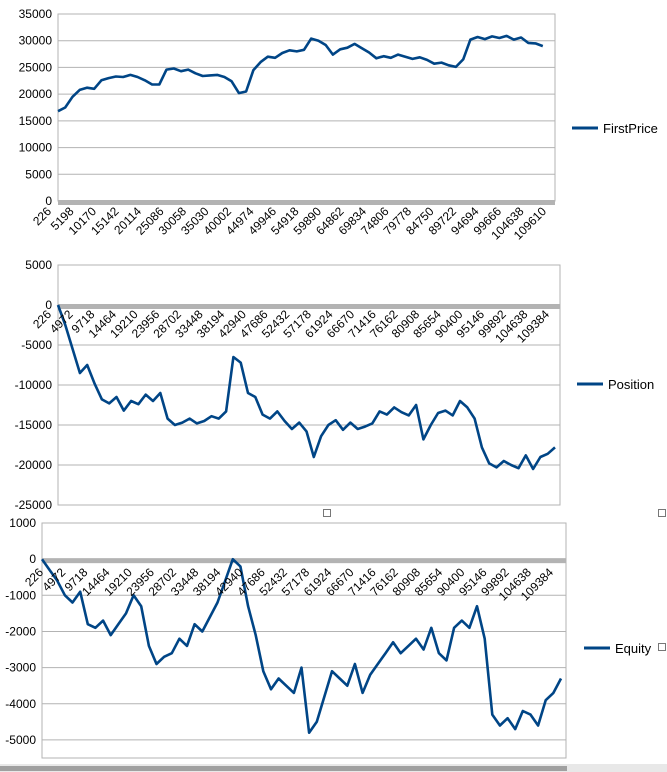 The image size is (667, 772). What do you see at coordinates (631, 384) in the screenshot?
I see `legend-label: Position` at bounding box center [631, 384].